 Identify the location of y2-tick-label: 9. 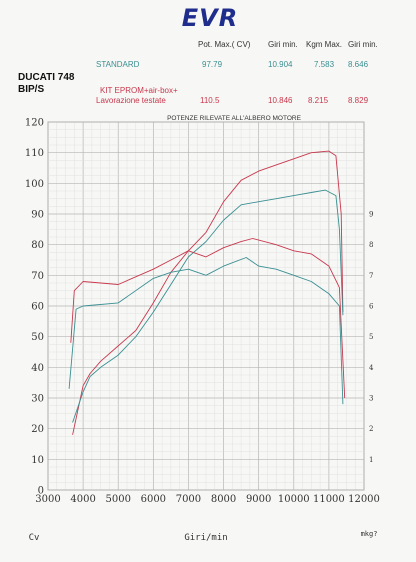
(371, 215).